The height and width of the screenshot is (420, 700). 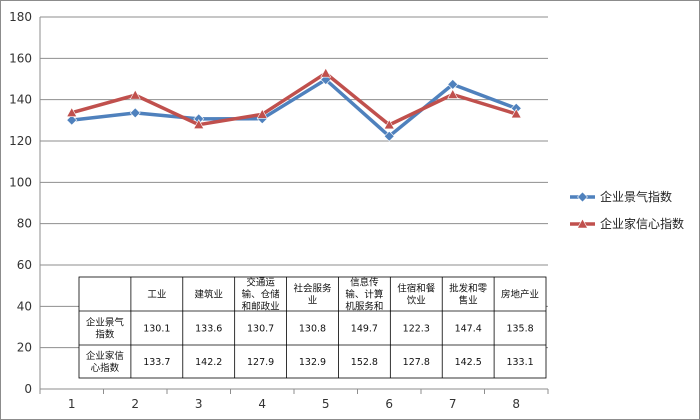 I want to click on table-cell: 133.1, so click(x=519, y=362).